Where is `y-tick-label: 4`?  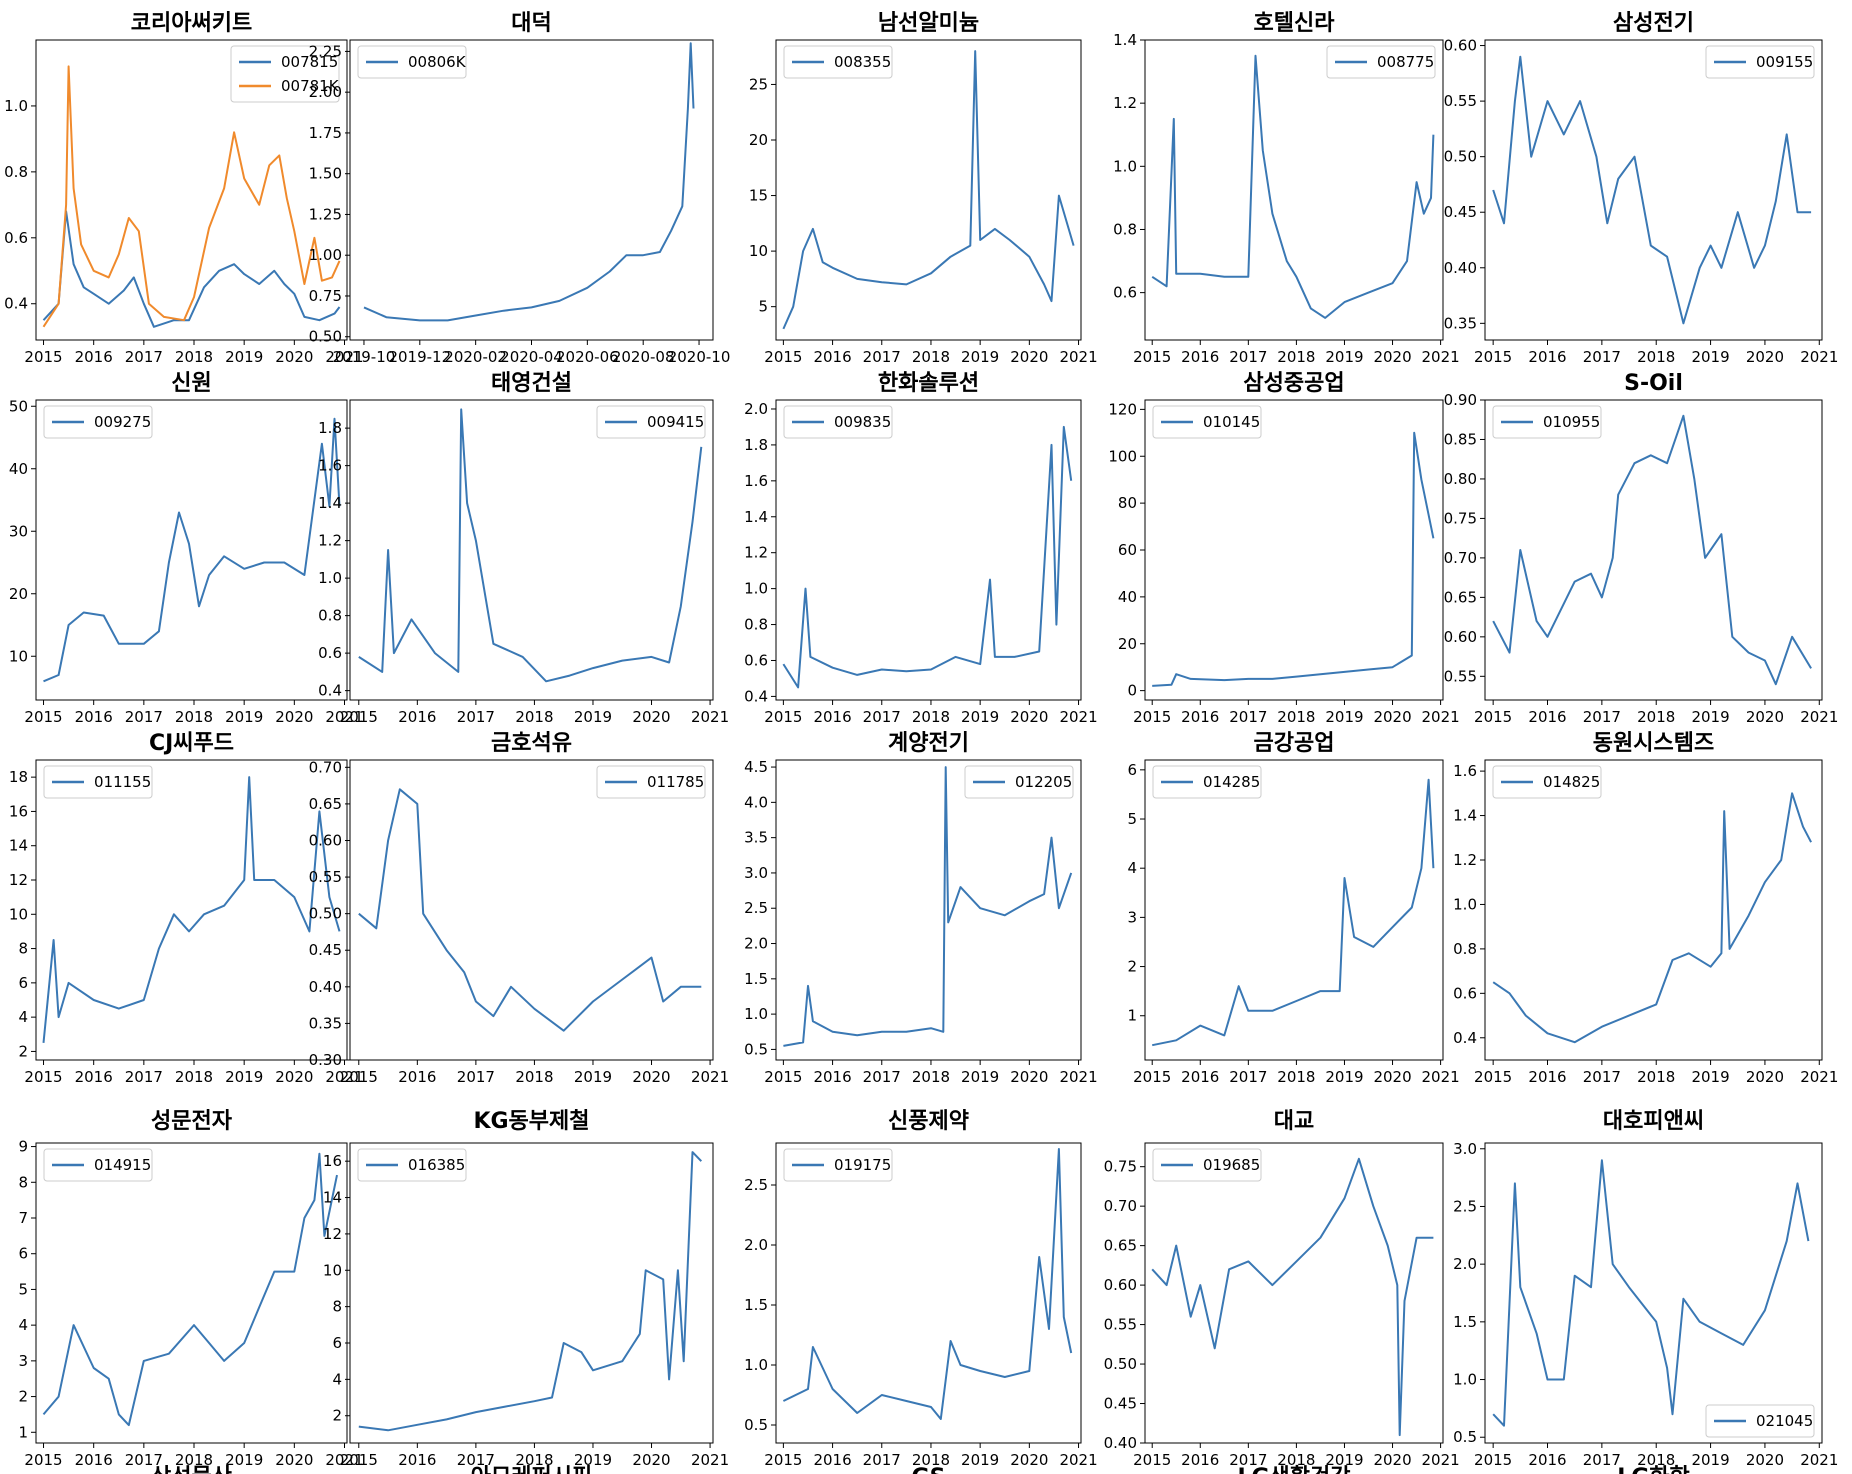
y-tick-label: 4 is located at coordinates (337, 1379).